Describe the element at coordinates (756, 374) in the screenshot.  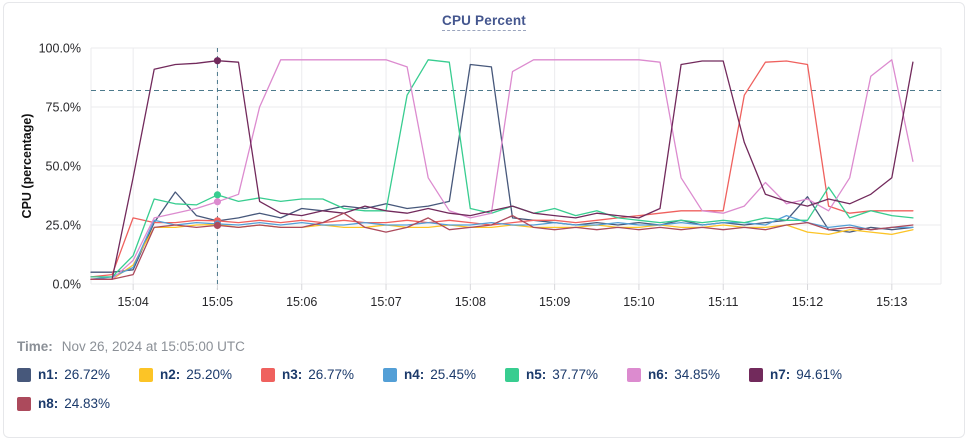
I see `legend-swatch-n7` at that location.